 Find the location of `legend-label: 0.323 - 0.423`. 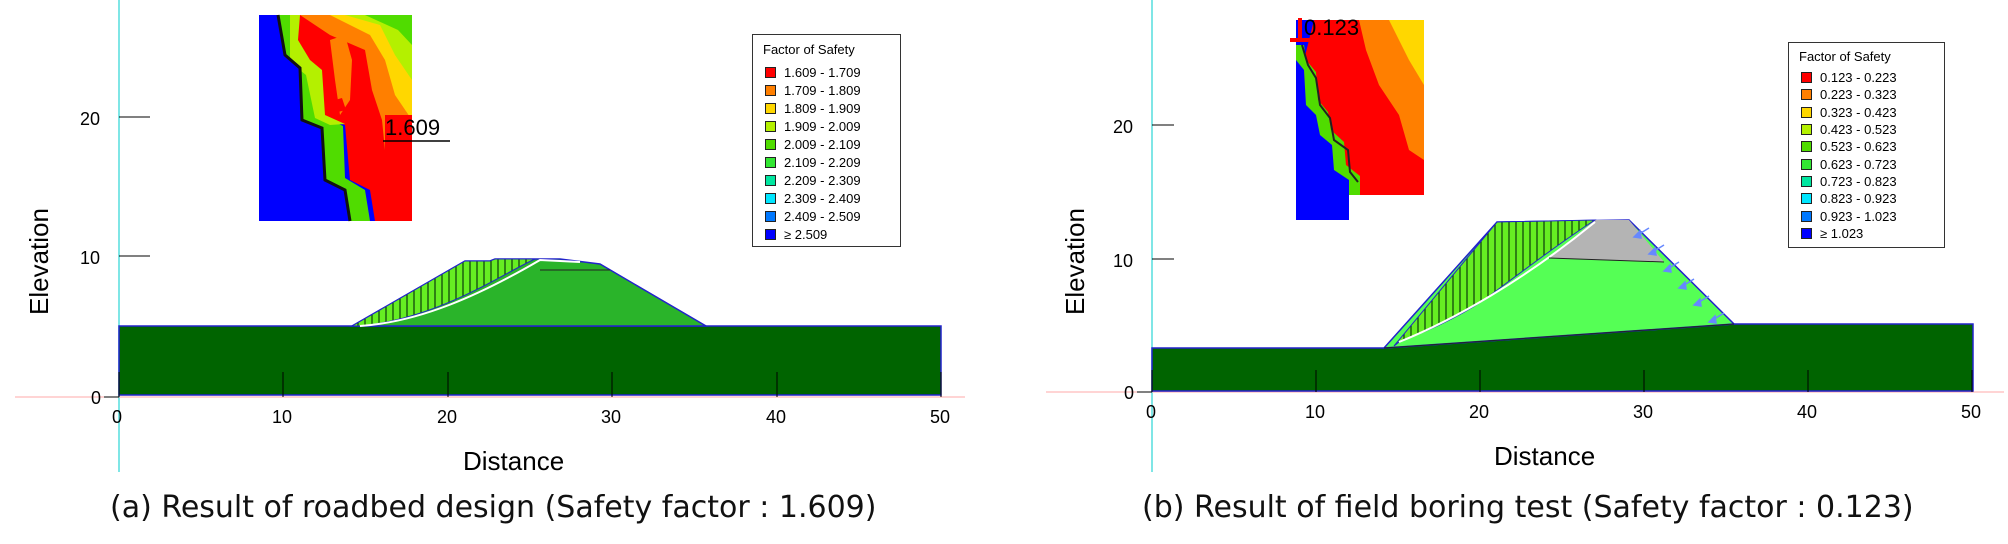

legend-label: 0.323 - 0.423 is located at coordinates (1858, 112).